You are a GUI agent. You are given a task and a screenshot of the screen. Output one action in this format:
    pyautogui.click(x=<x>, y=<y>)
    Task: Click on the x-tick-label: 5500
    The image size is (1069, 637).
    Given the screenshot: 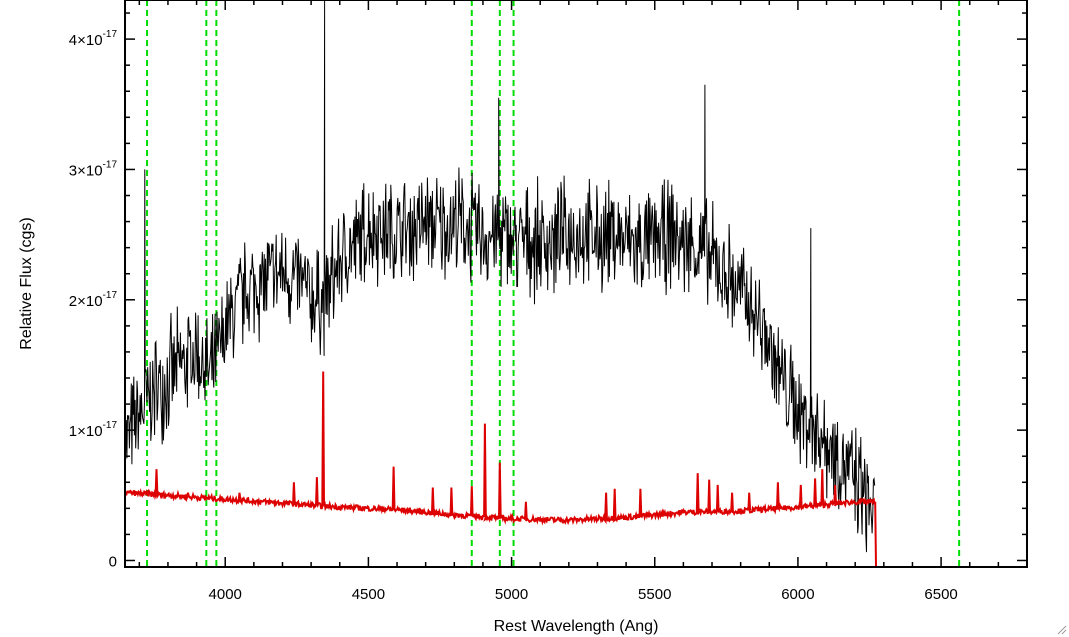 What is the action you would take?
    pyautogui.click(x=654, y=594)
    